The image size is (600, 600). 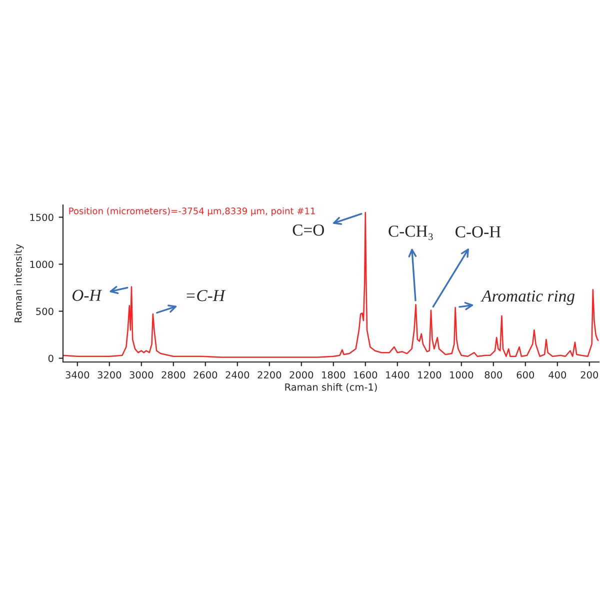 What do you see at coordinates (192, 211) in the screenshot?
I see `annotation: Position (micrometers)=-3754 µm,8339 µm, point #11` at bounding box center [192, 211].